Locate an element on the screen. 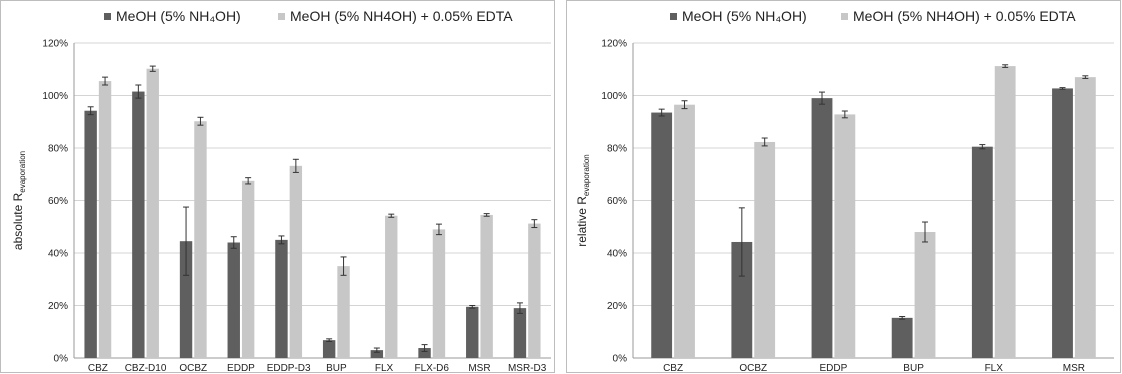  y-tick-label: 100% is located at coordinates (614, 96).